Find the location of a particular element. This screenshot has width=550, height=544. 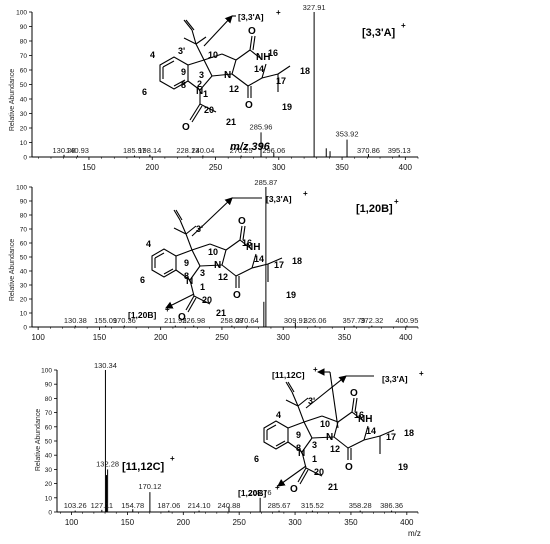

x-tick-label: 400 is located at coordinates (407, 522).